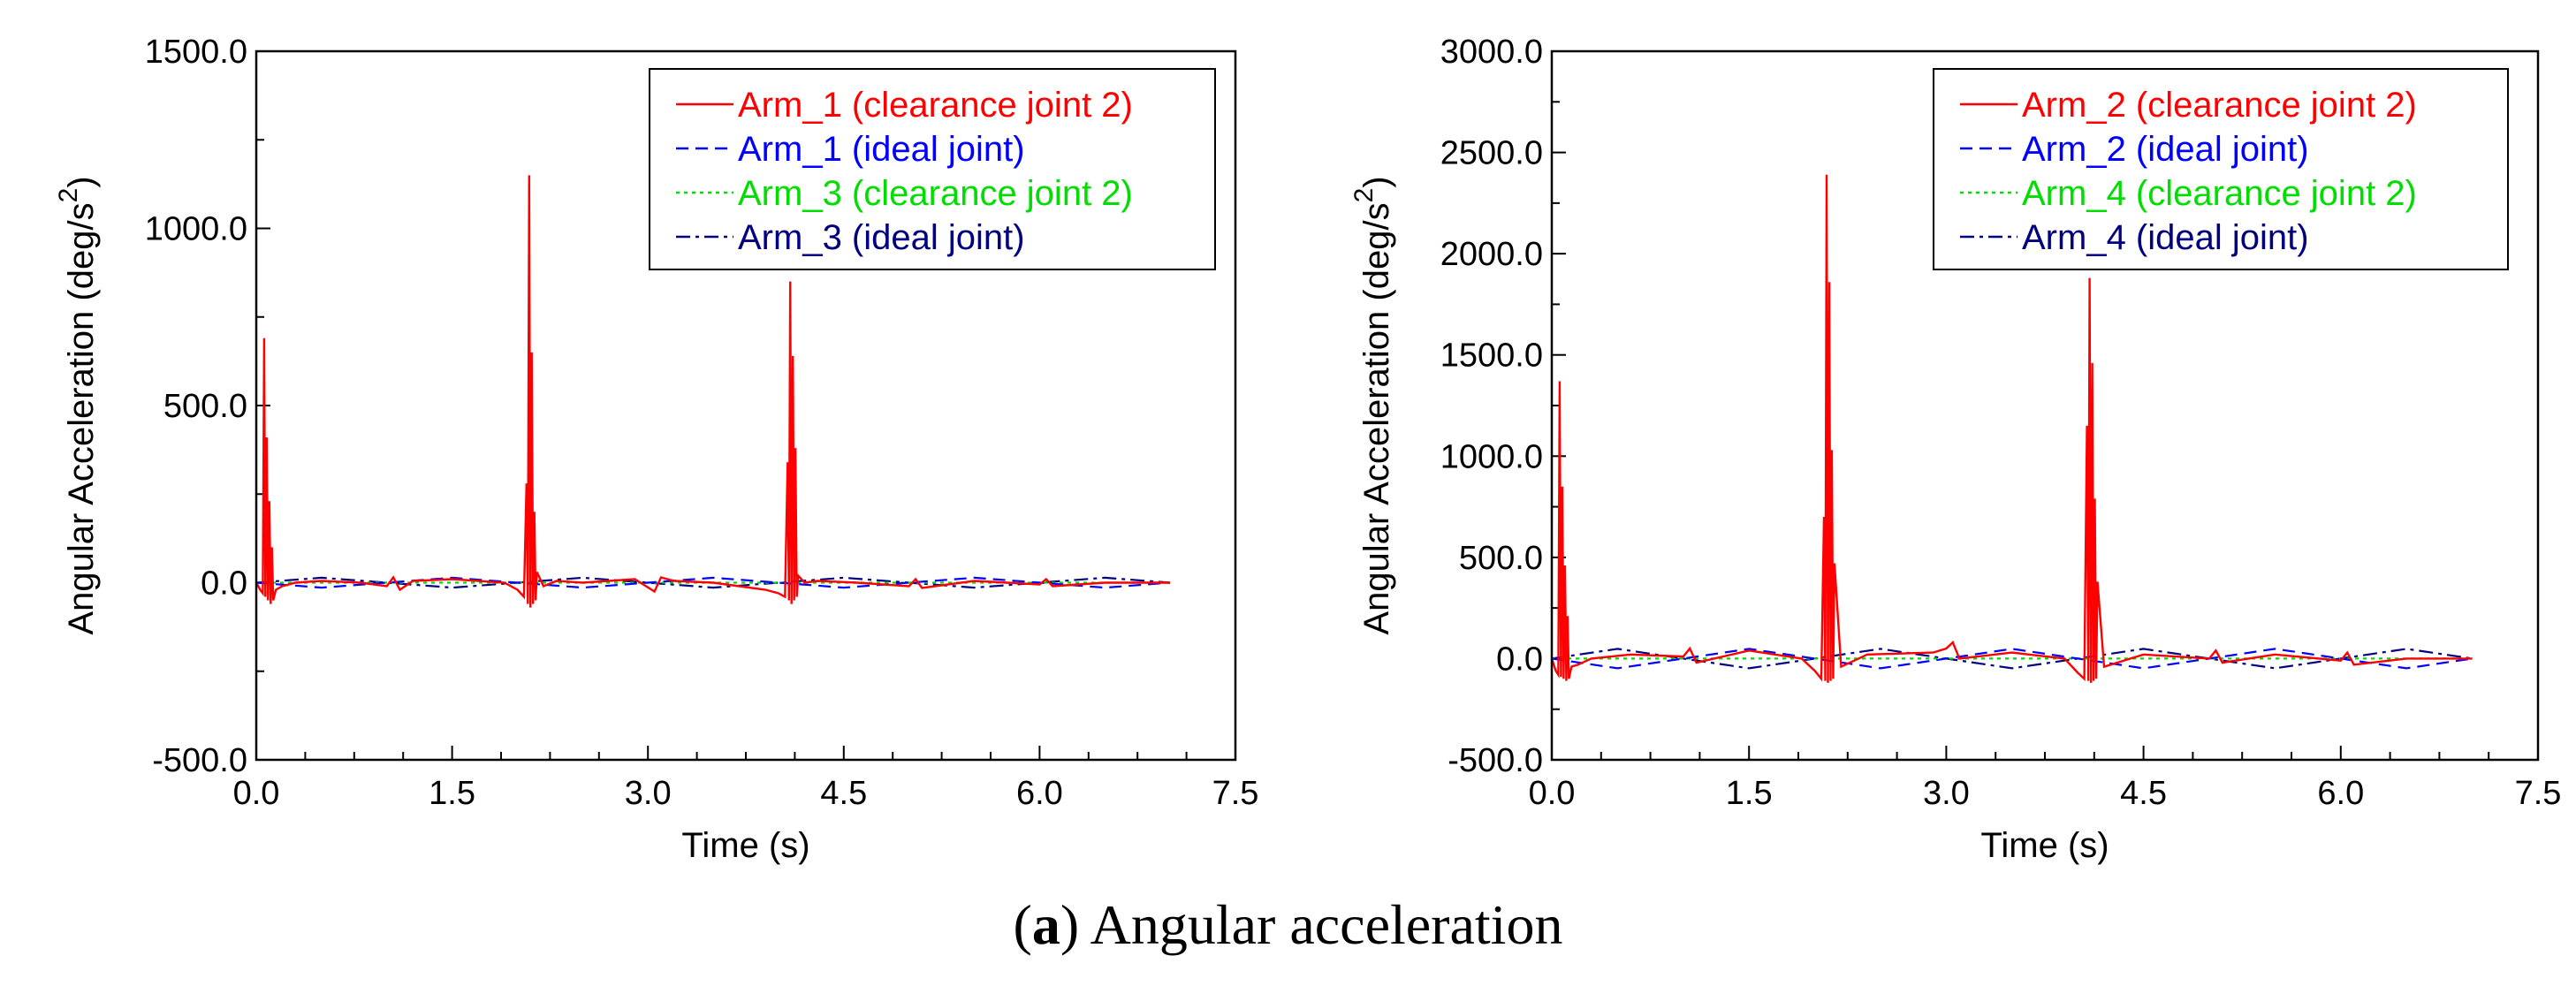  I want to click on legend-label: Arm_4 (clearance joint 2), so click(2219, 193).